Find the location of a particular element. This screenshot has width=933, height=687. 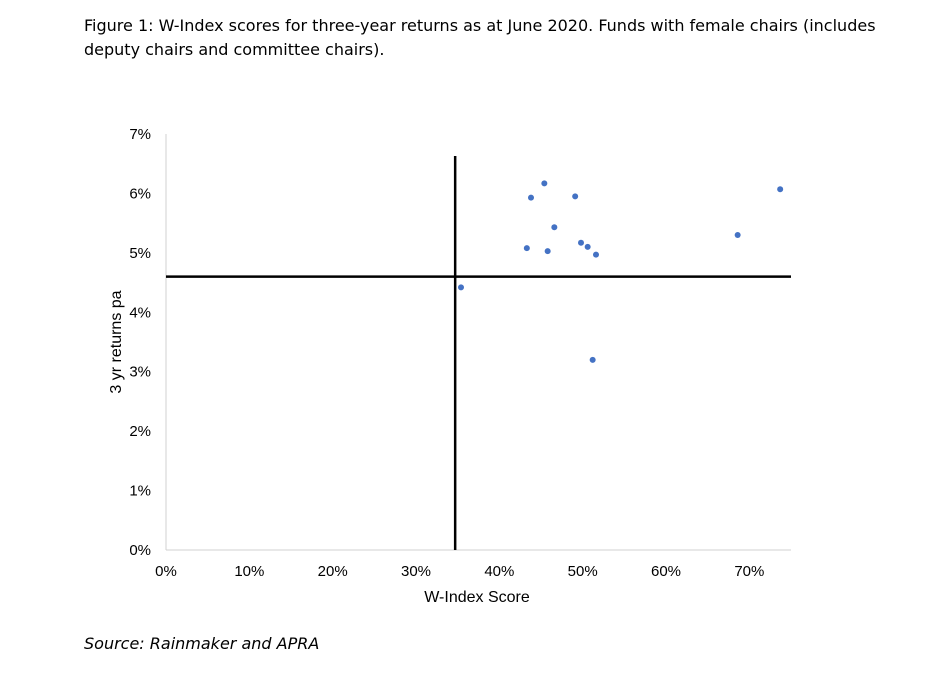

y-axis-title: 3 yr returns pa is located at coordinates (116, 341).